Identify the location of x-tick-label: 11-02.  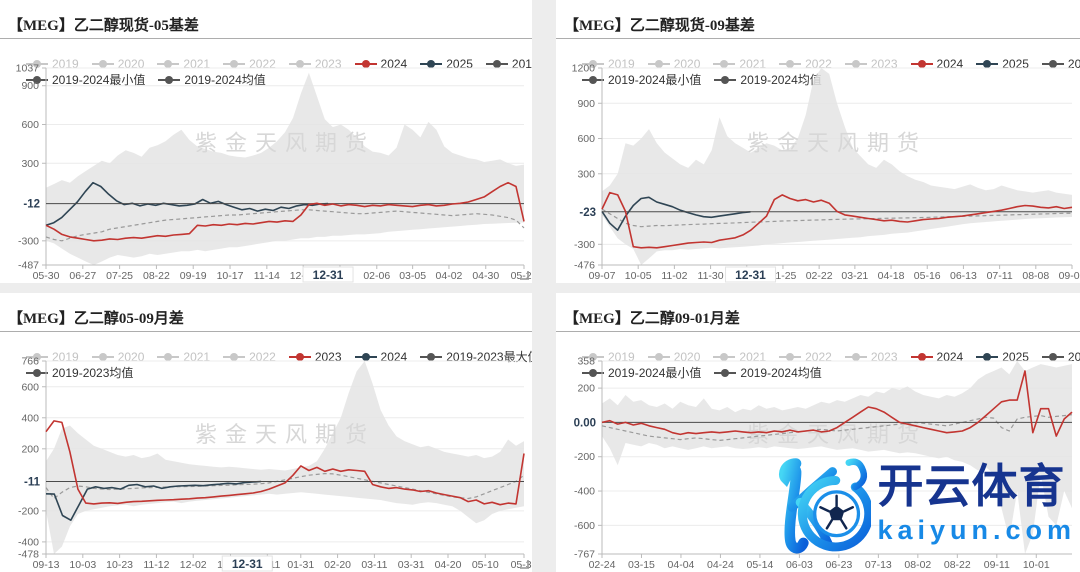
(674, 276).